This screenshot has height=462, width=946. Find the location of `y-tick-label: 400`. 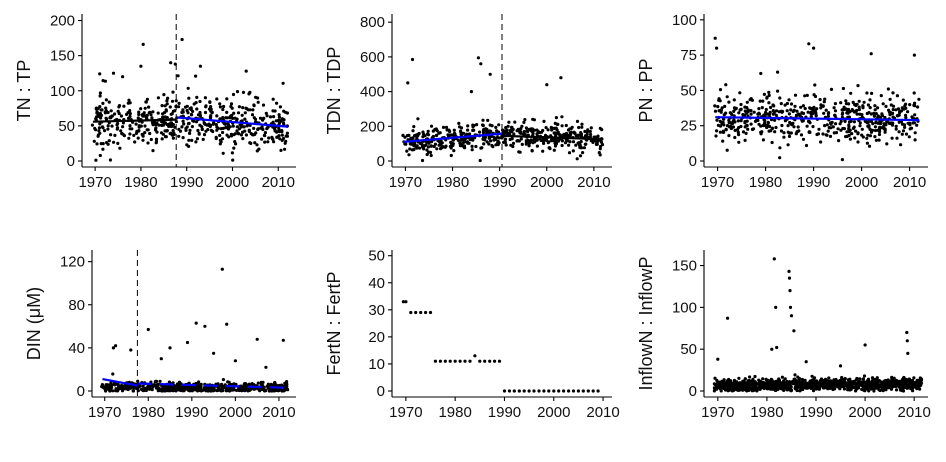

y-tick-label: 400 is located at coordinates (372, 92).